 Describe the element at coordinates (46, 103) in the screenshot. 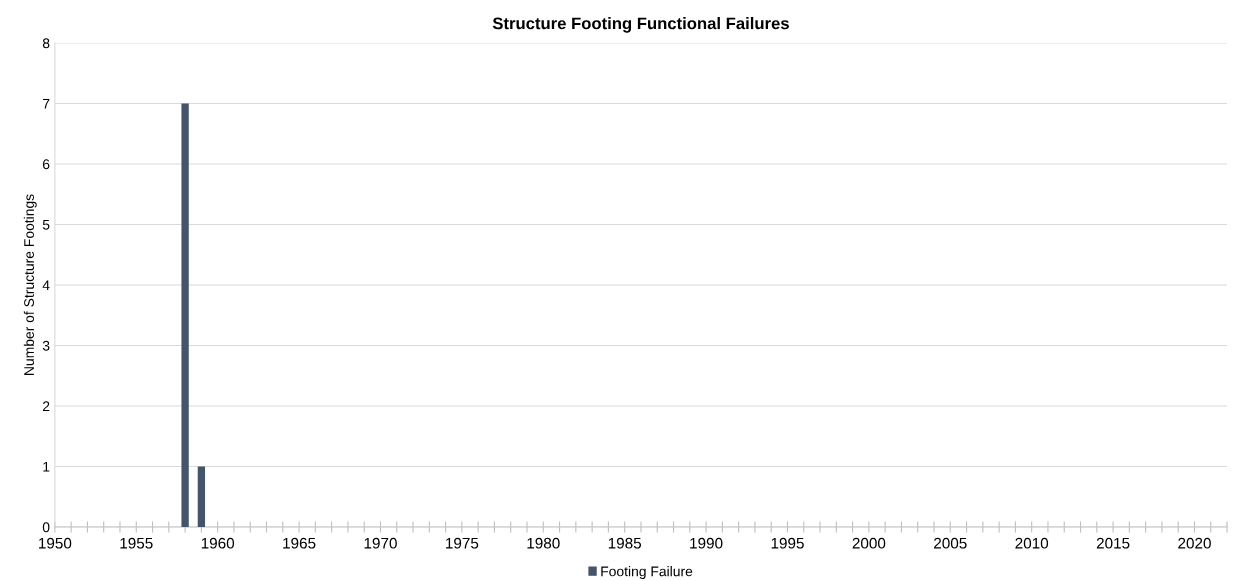

I see `y-tick-label: 7` at that location.